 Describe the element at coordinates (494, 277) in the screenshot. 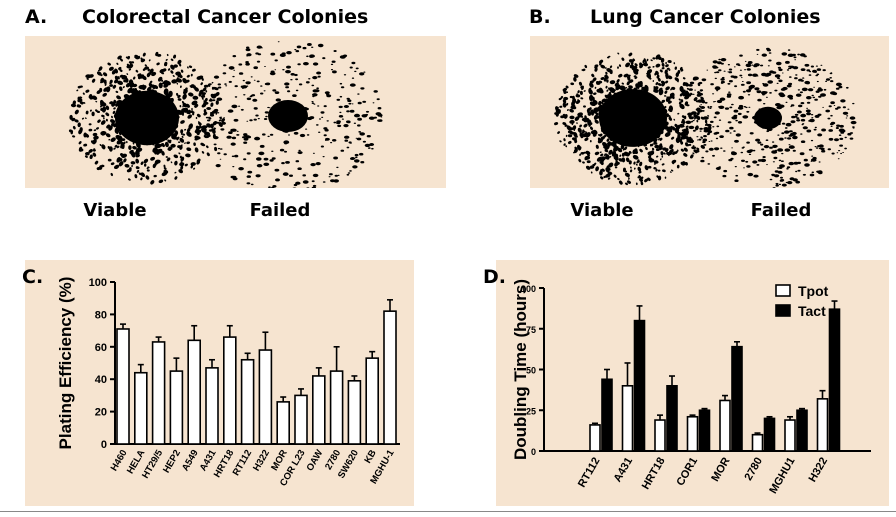

I see `panel-d-letter: D.` at that location.